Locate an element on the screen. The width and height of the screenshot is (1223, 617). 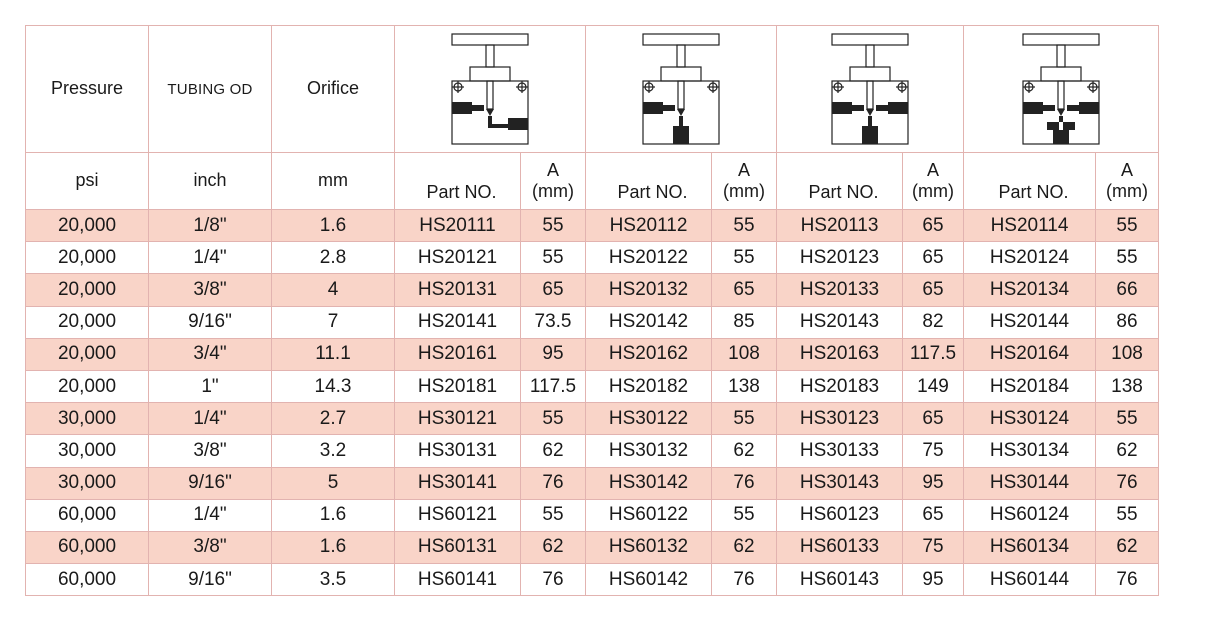
tubing-od-header: TUBING OD is located at coordinates (210, 89).